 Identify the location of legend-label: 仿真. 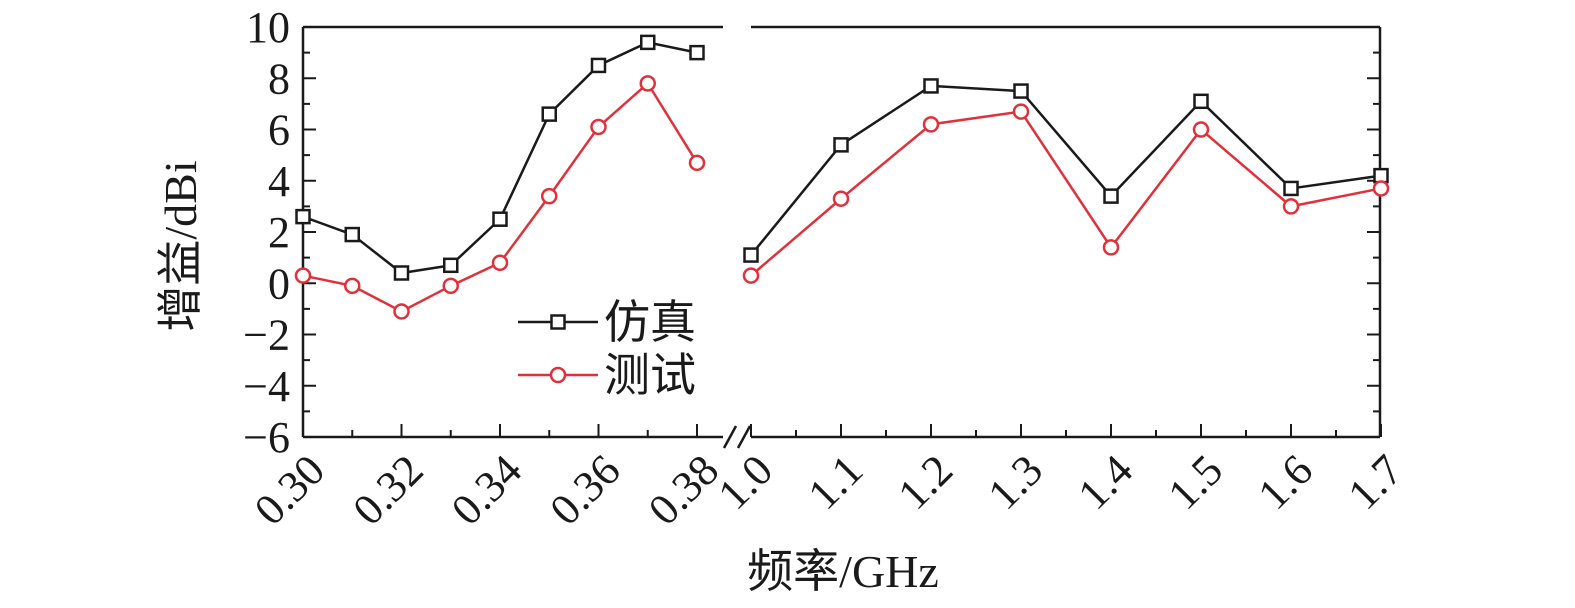
(650, 322).